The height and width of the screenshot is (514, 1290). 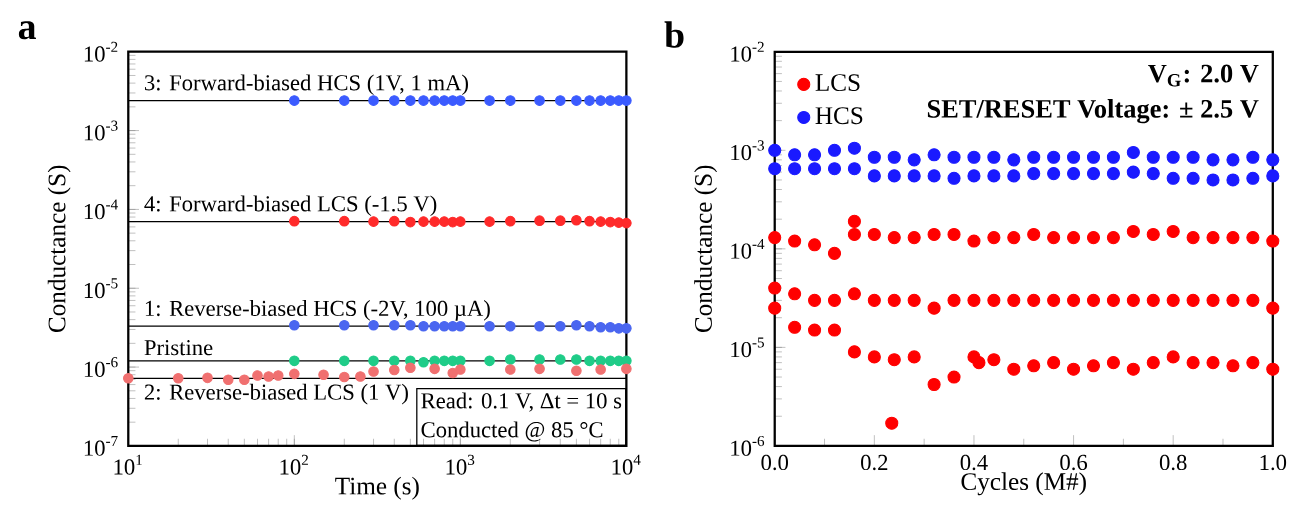 What do you see at coordinates (874, 462) in the screenshot?
I see `x-tick-label: 0.2` at bounding box center [874, 462].